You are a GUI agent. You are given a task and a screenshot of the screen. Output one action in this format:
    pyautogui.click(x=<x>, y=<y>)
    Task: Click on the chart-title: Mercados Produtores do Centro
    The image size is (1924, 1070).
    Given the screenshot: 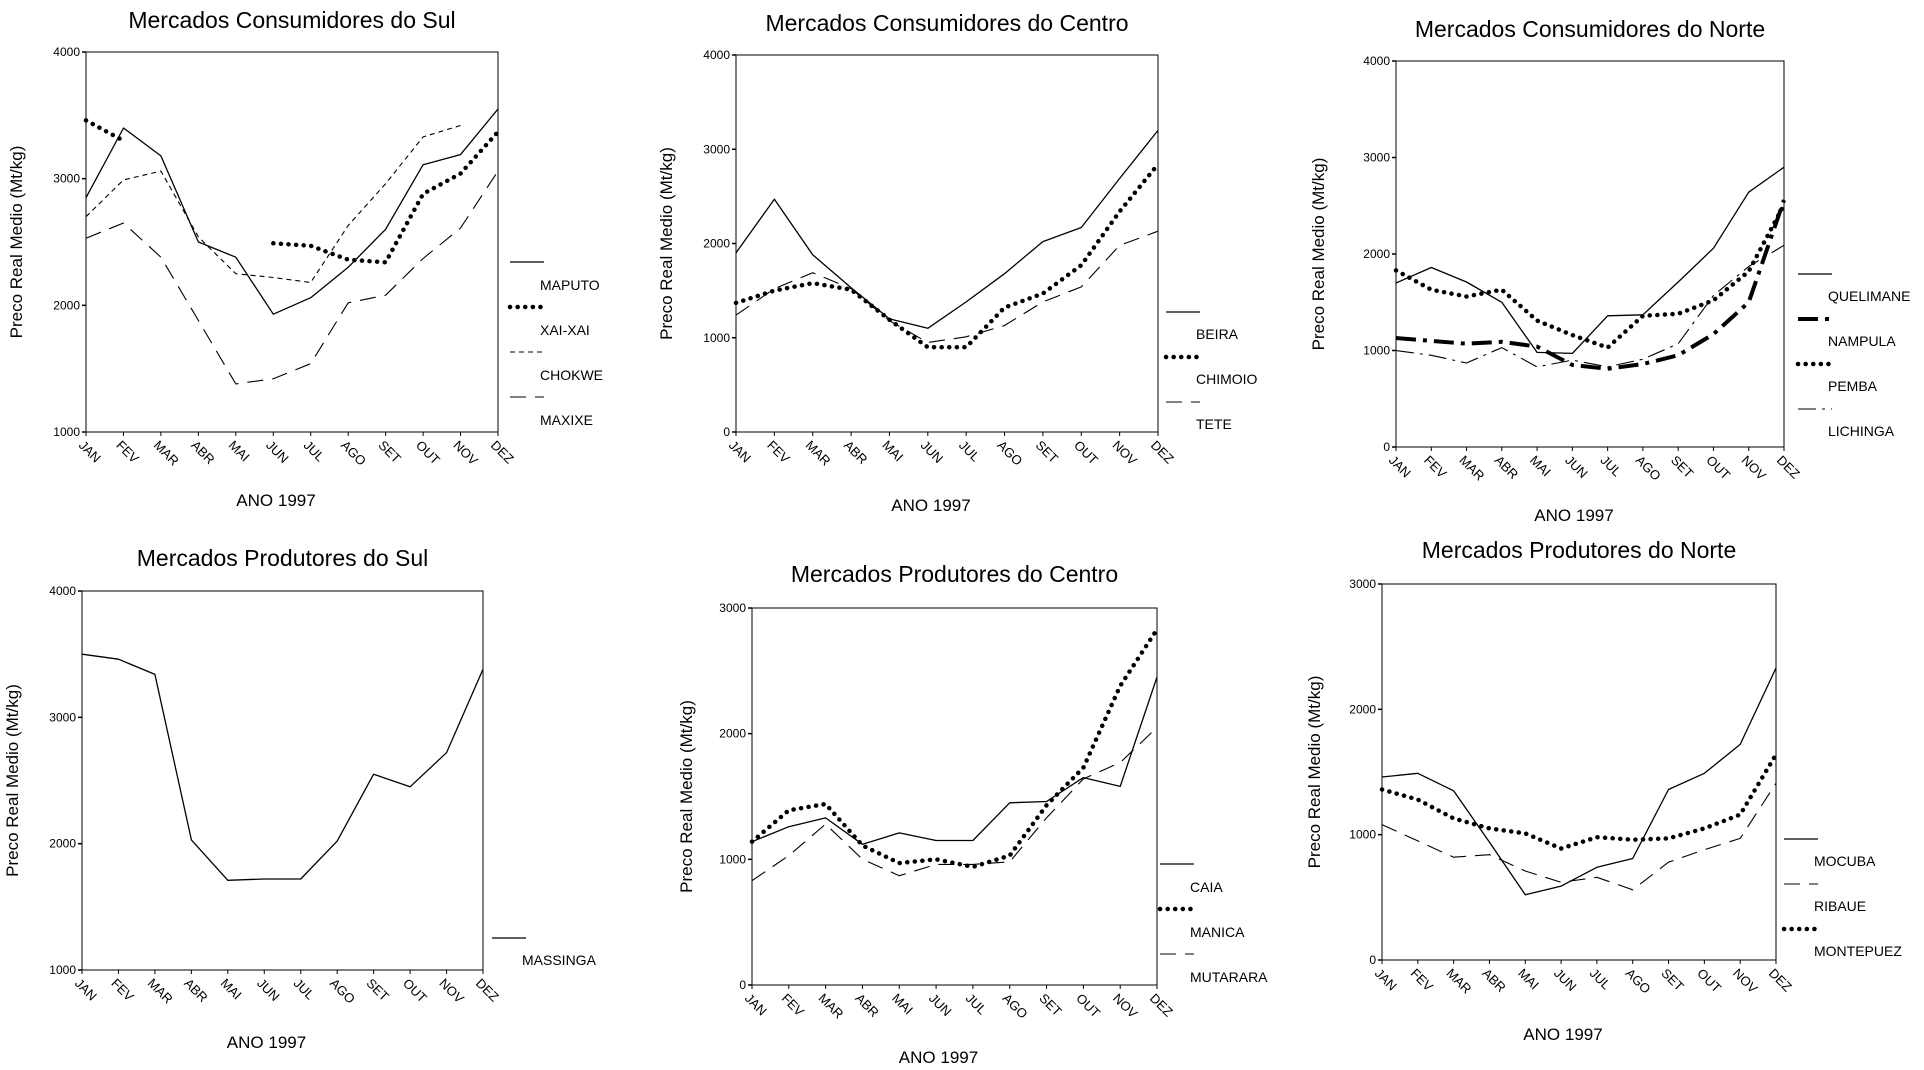 What is the action you would take?
    pyautogui.click(x=954, y=574)
    